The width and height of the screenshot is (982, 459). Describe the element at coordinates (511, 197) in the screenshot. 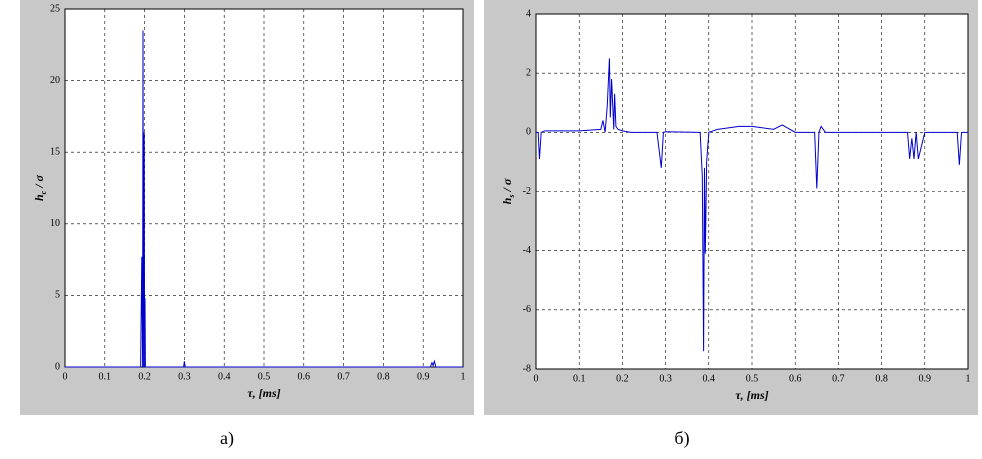

I see `y-axis-label-part: s` at that location.